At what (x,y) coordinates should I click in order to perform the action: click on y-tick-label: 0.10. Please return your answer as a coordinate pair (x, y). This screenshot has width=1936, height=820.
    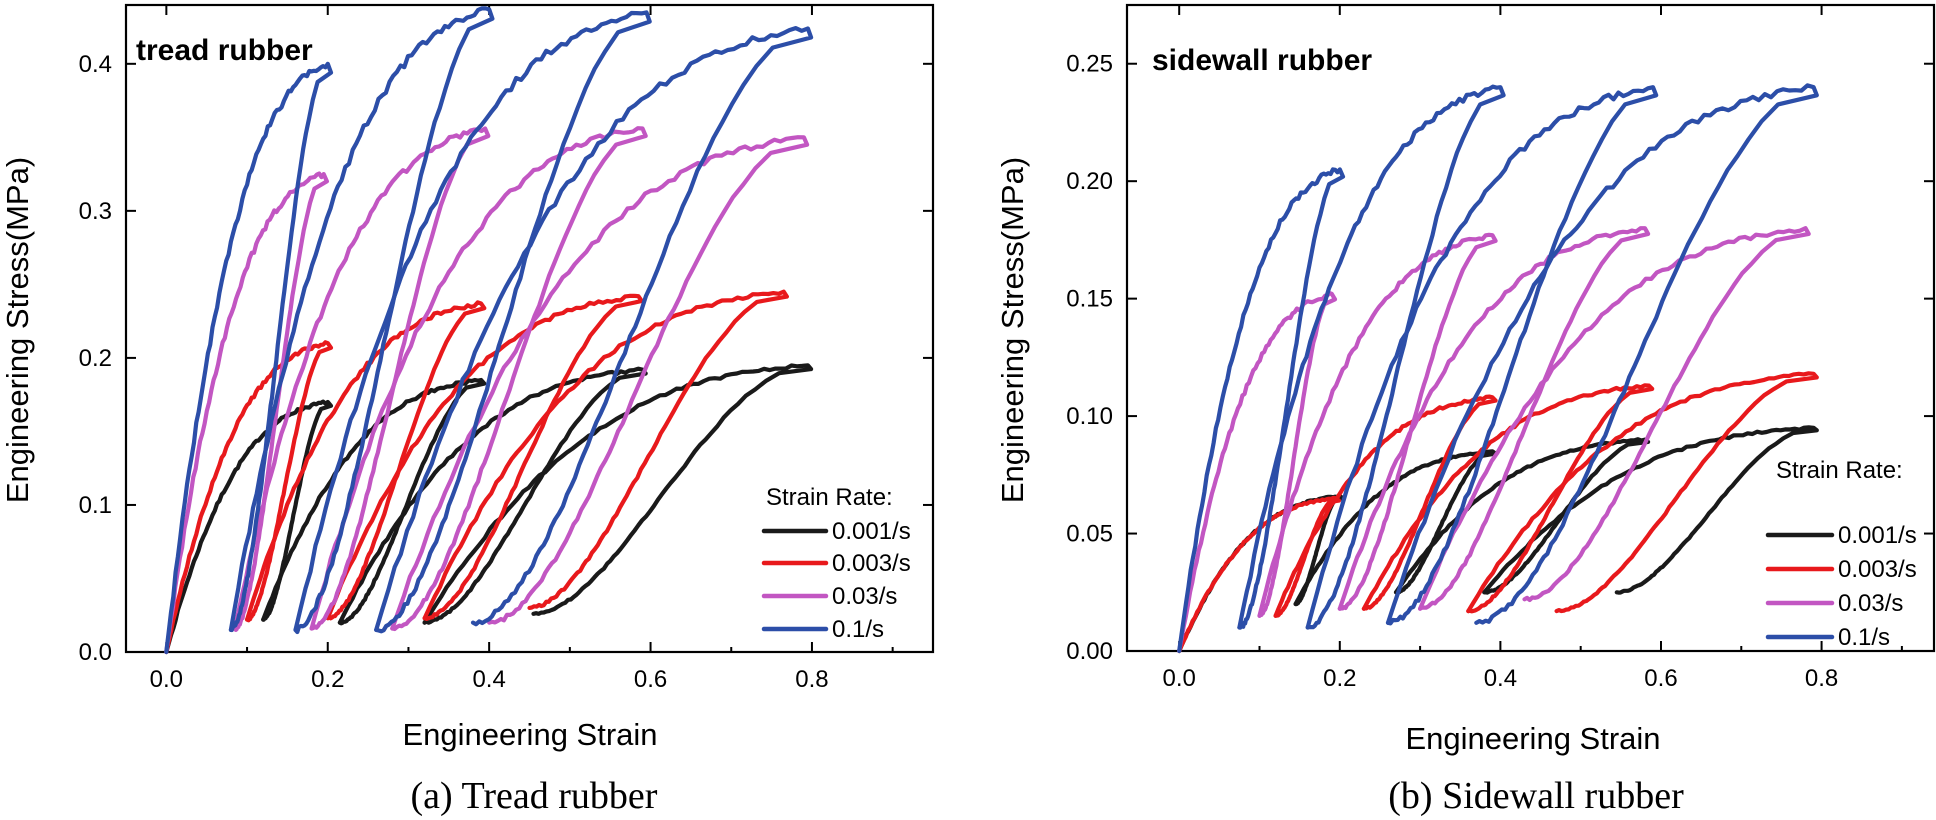
    Looking at the image, I should click on (1089, 416).